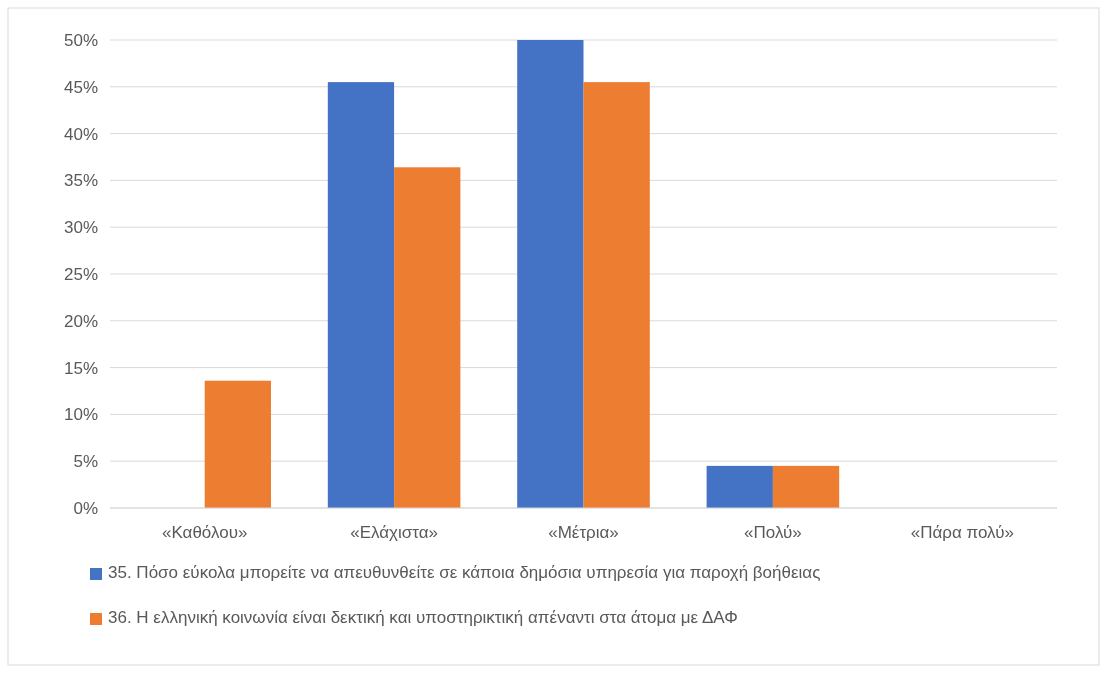  I want to click on y-tick-label: 20%, so click(80, 321).